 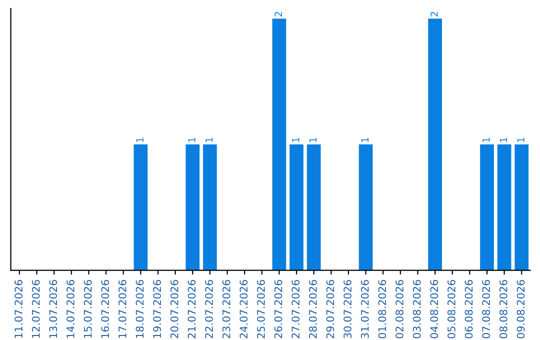 I want to click on x-tick-label: 09.08.2026, so click(x=520, y=309).